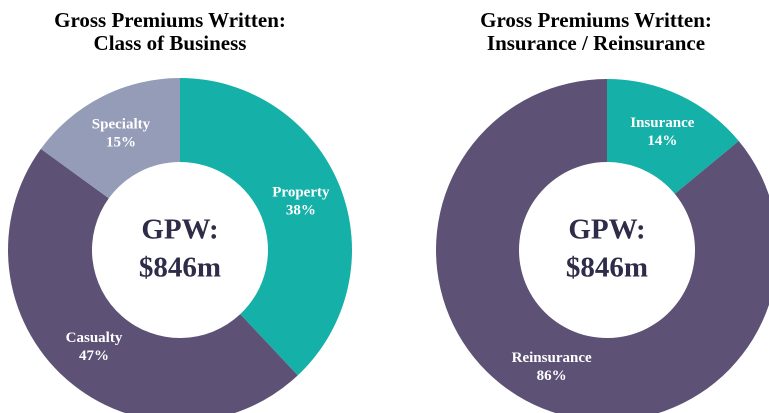  I want to click on chart-subtitle: Insurance / Reinsurance, so click(596, 43).